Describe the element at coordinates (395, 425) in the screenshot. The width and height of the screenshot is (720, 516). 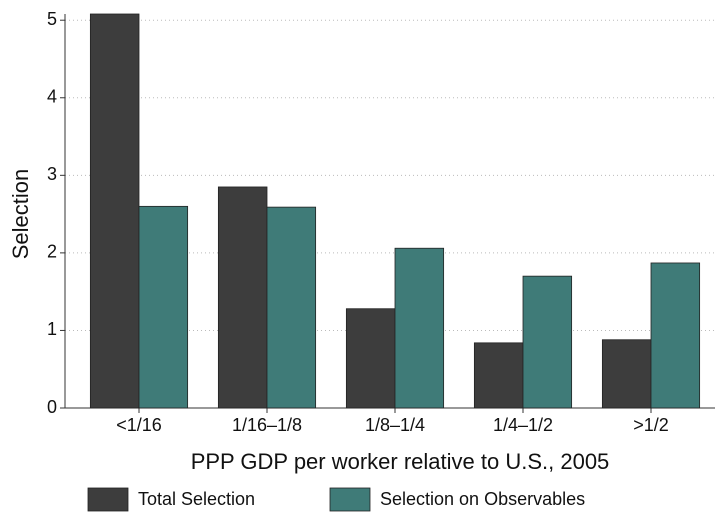
I see `x-tick-label: 1/8–1/4` at that location.